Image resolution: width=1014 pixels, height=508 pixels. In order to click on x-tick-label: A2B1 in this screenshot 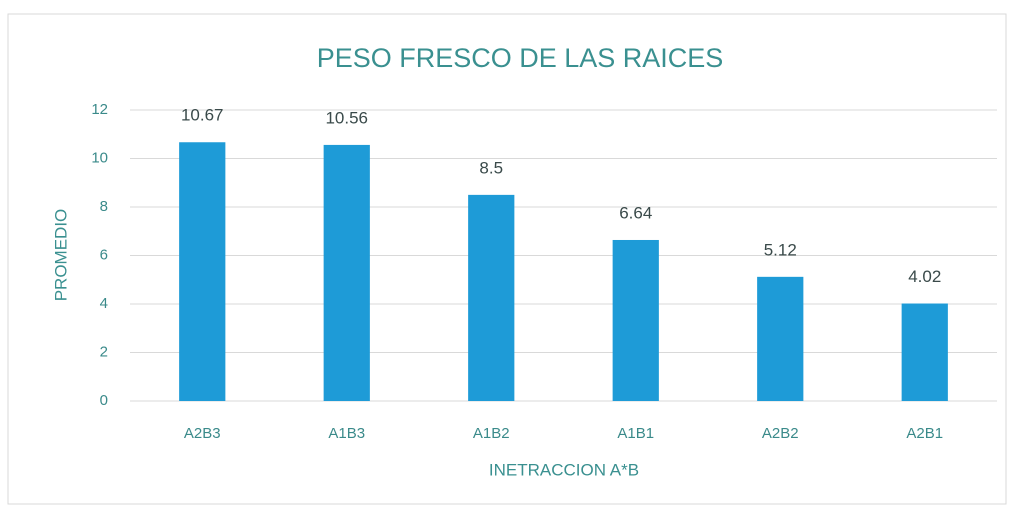, I will do `click(924, 433)`.